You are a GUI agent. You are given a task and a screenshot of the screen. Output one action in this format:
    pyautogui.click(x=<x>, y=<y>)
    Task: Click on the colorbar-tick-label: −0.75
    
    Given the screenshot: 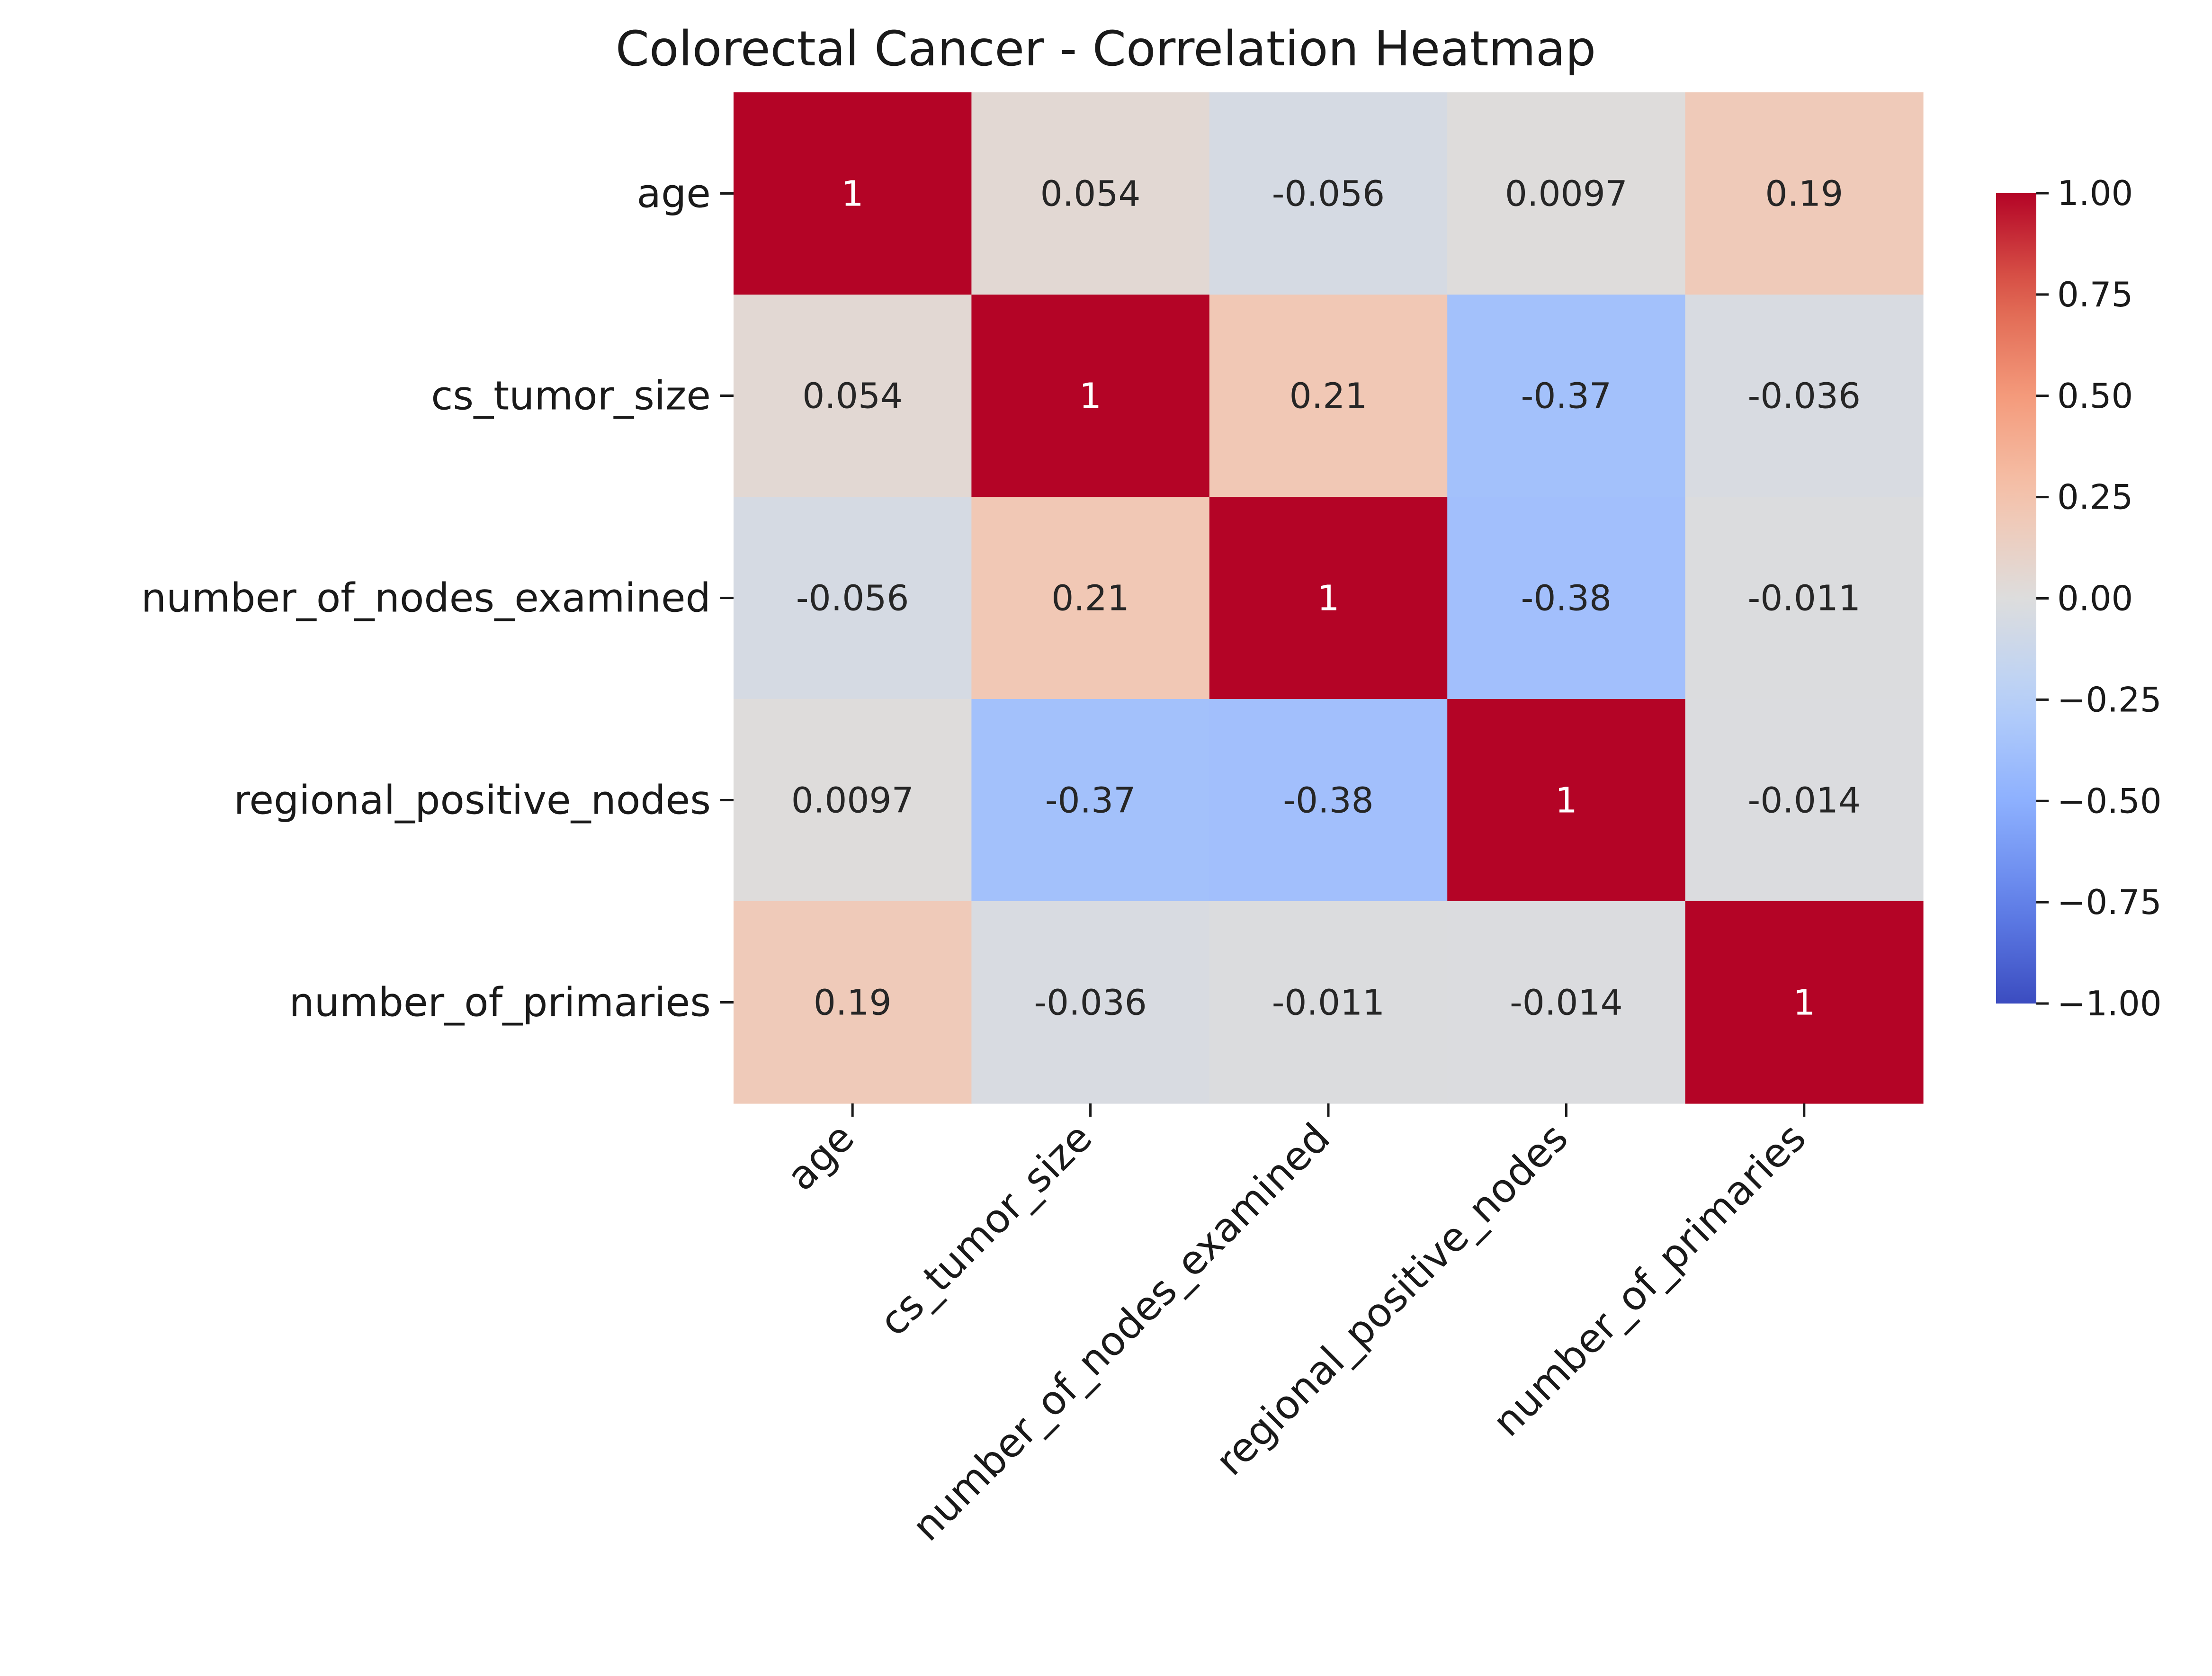 What is the action you would take?
    pyautogui.click(x=2109, y=902)
    